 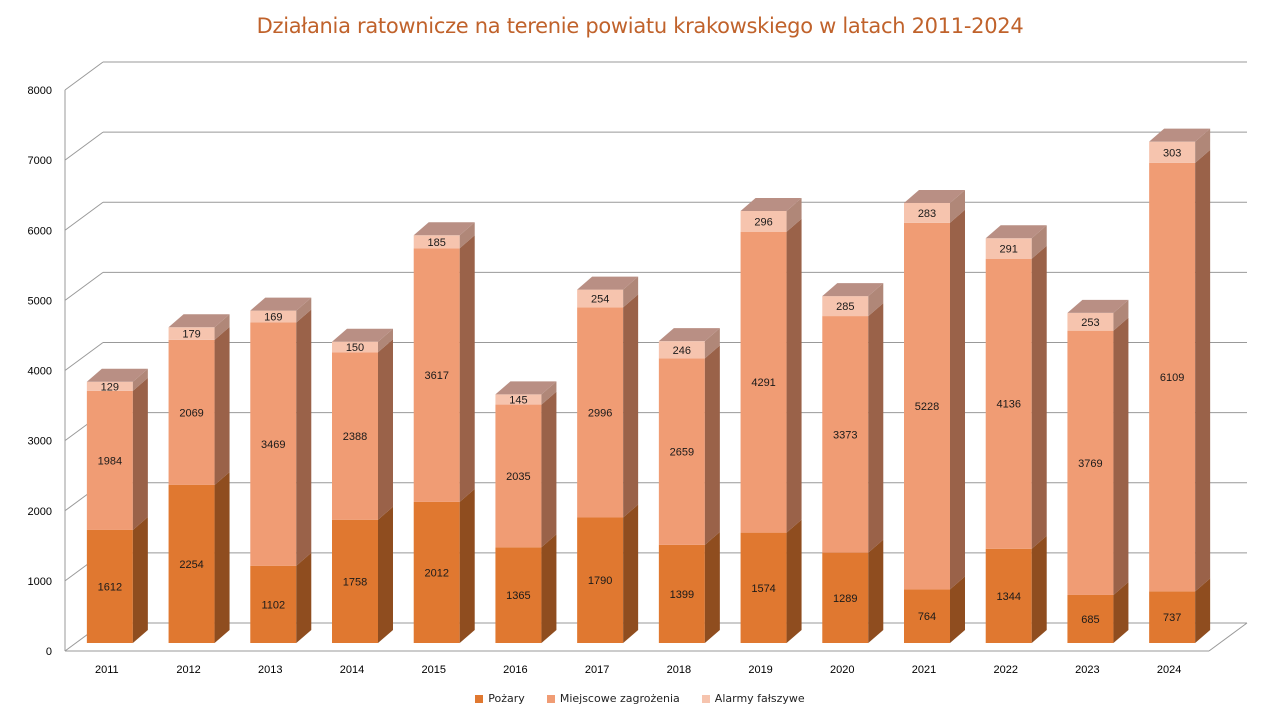 I want to click on data-label: 2069, so click(x=191, y=413).